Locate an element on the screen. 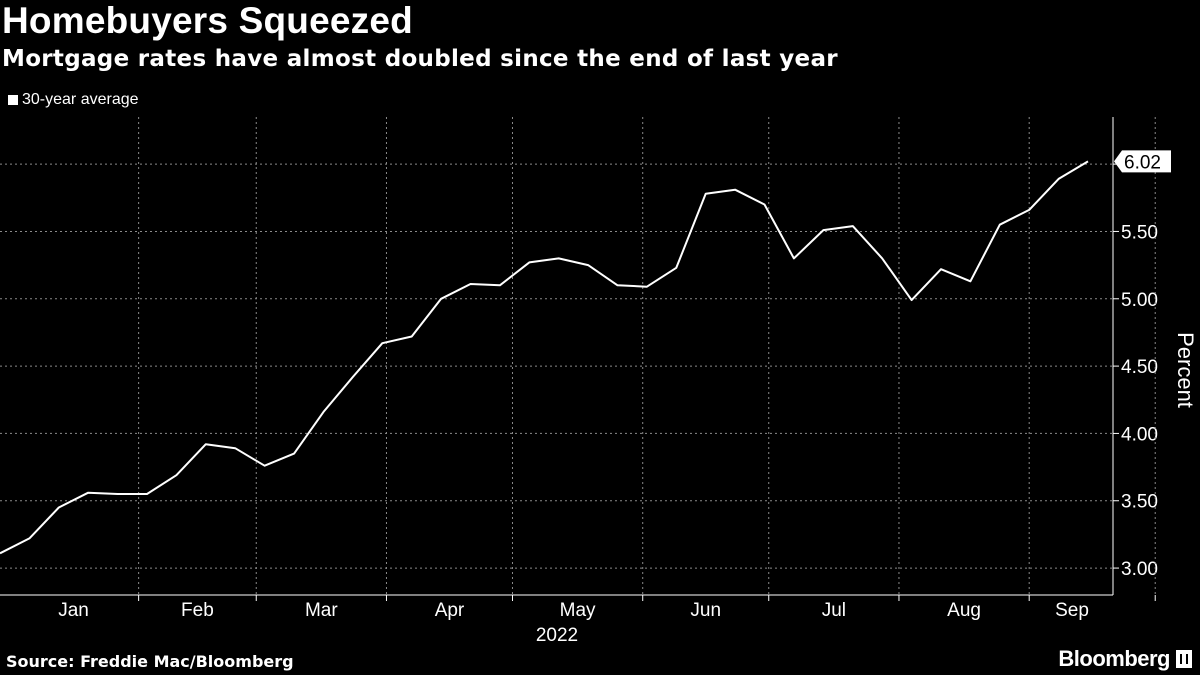 The height and width of the screenshot is (675, 1200). y-axis-title: Percent is located at coordinates (1185, 370).